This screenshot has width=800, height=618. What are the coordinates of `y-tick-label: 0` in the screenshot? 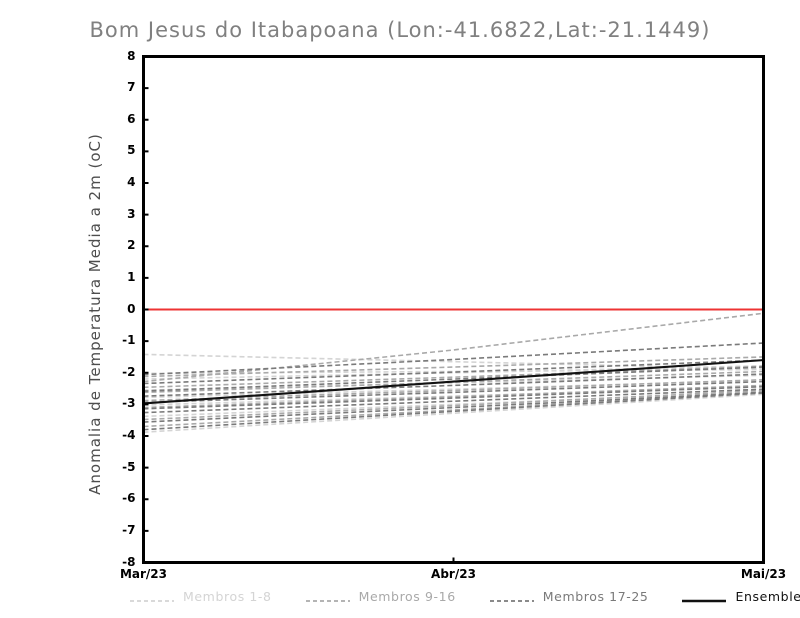 It's located at (131, 308).